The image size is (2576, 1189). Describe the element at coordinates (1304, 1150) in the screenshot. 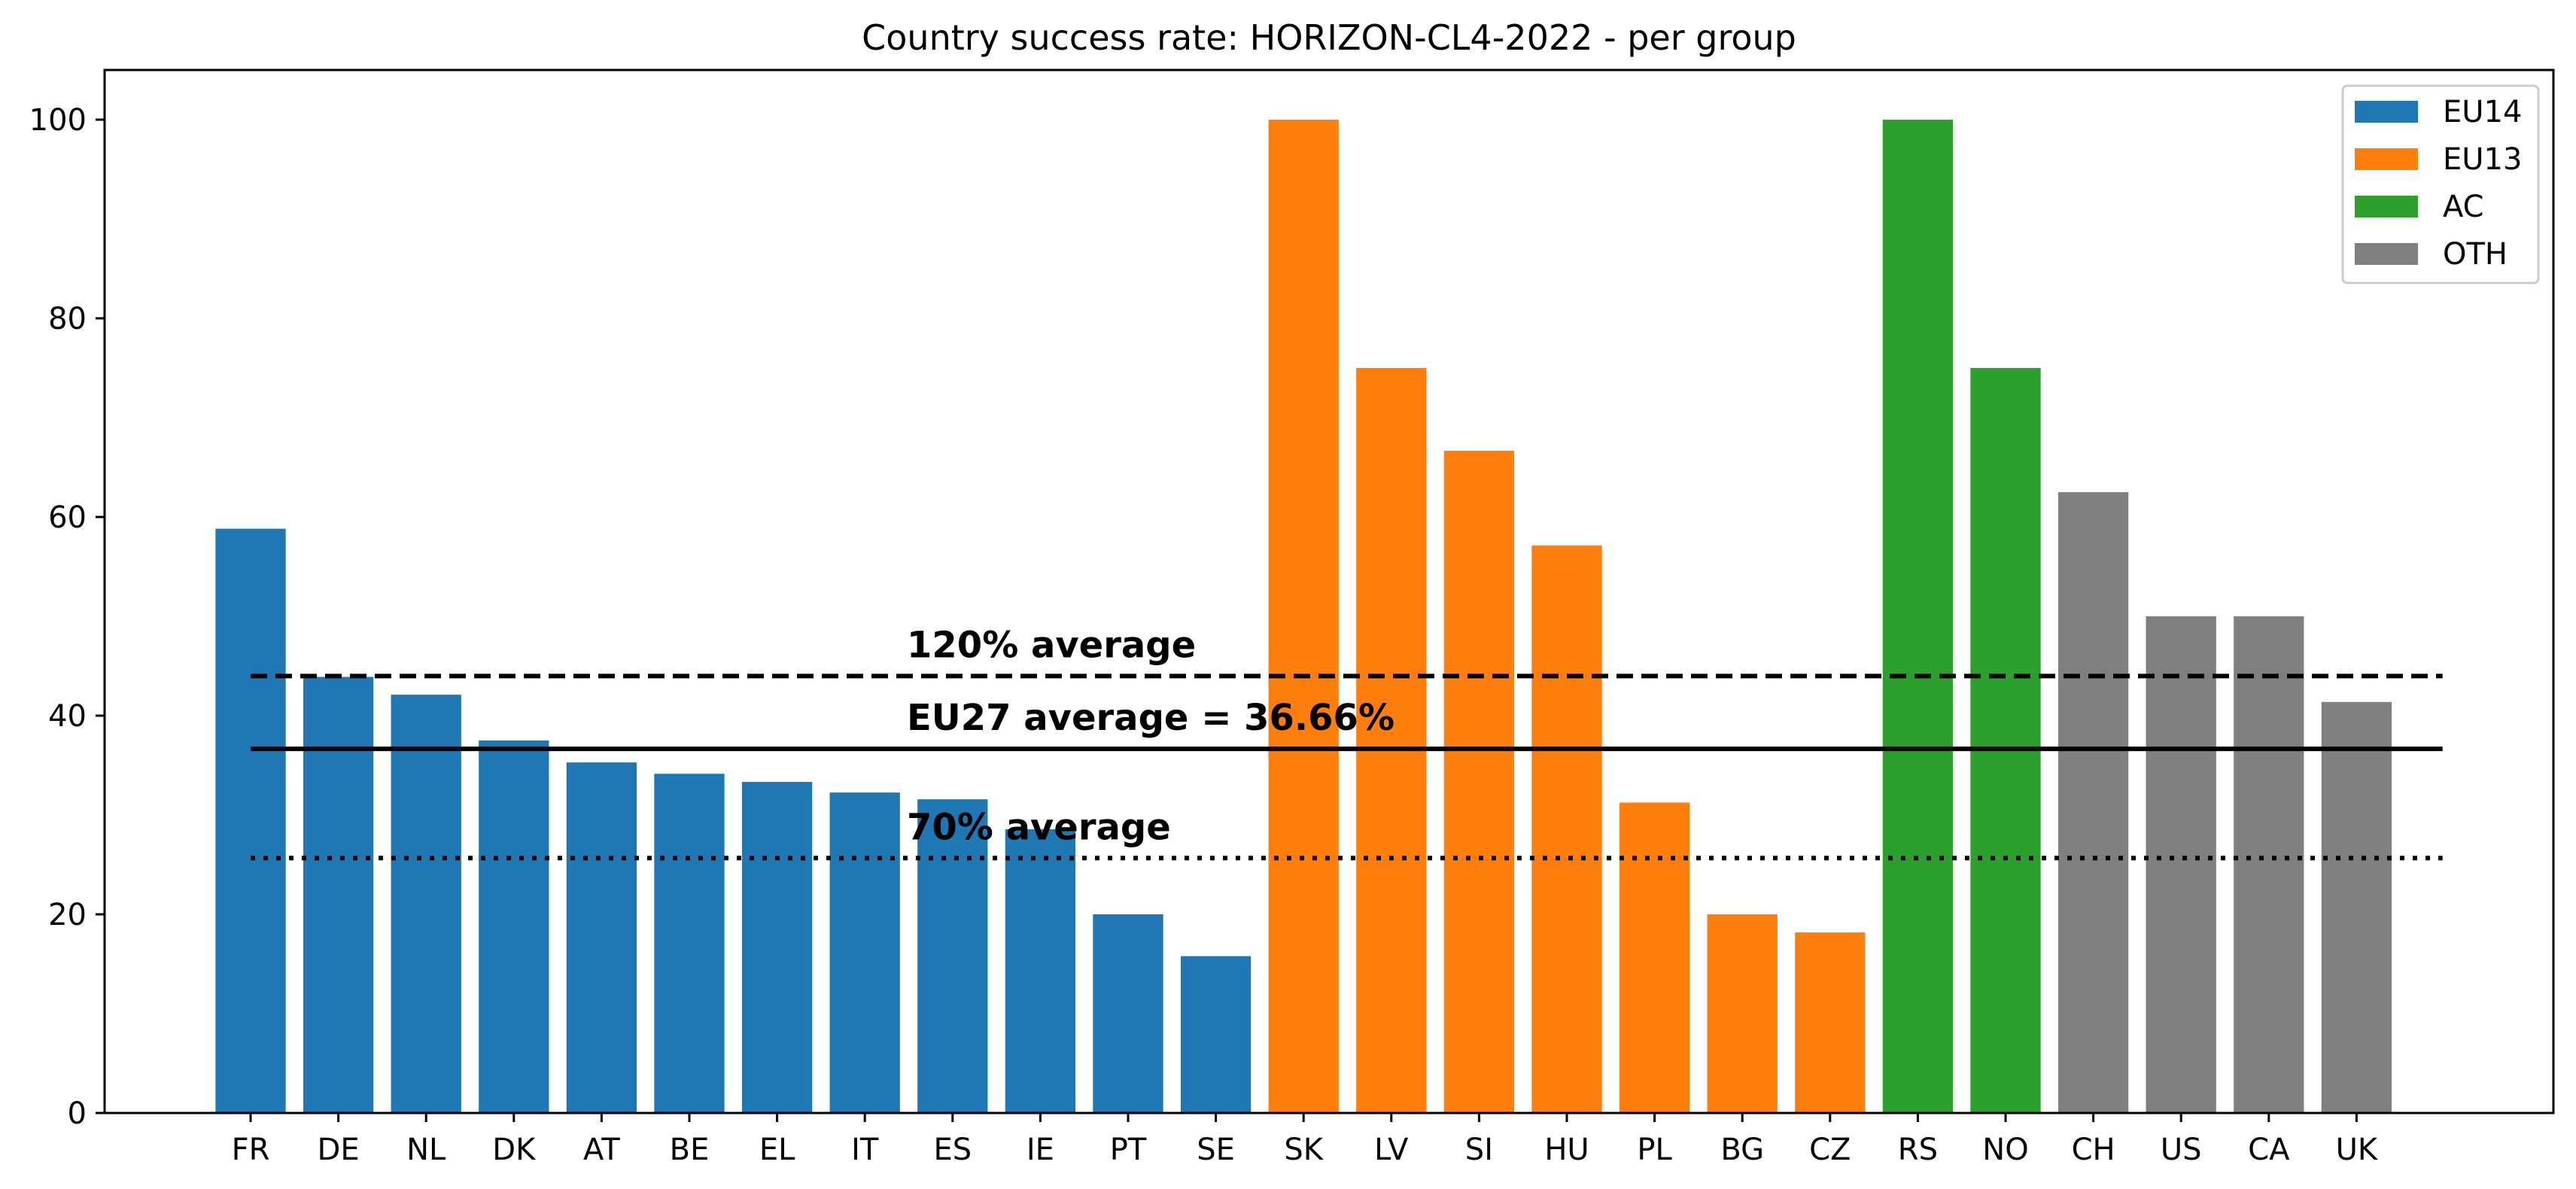

I see `x-tick-label-sk: SK` at that location.